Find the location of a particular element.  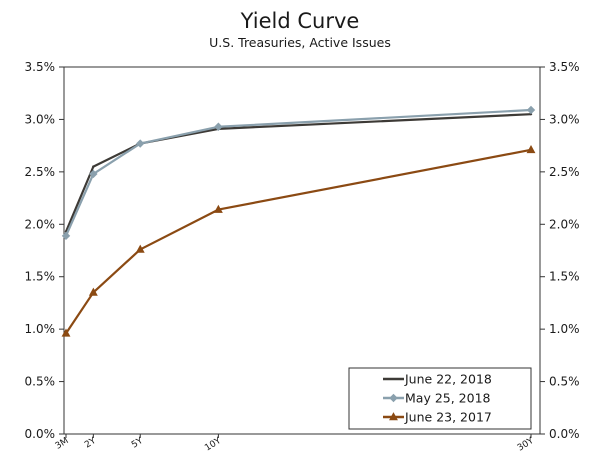

y-tick-label-right: 3.0% is located at coordinates (564, 119).